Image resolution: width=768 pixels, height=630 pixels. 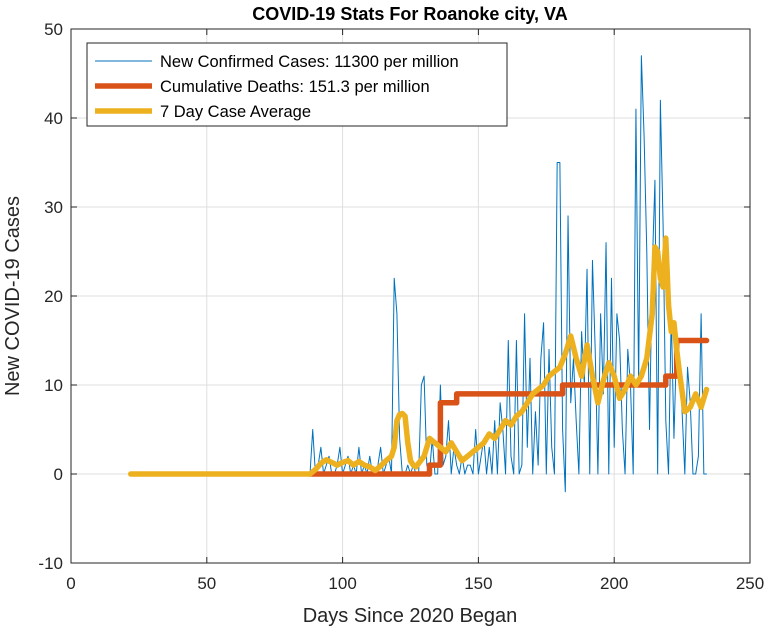 What do you see at coordinates (309, 62) in the screenshot?
I see `legend-label-new-cases: New Confirmed Cases: 11300 per million` at bounding box center [309, 62].